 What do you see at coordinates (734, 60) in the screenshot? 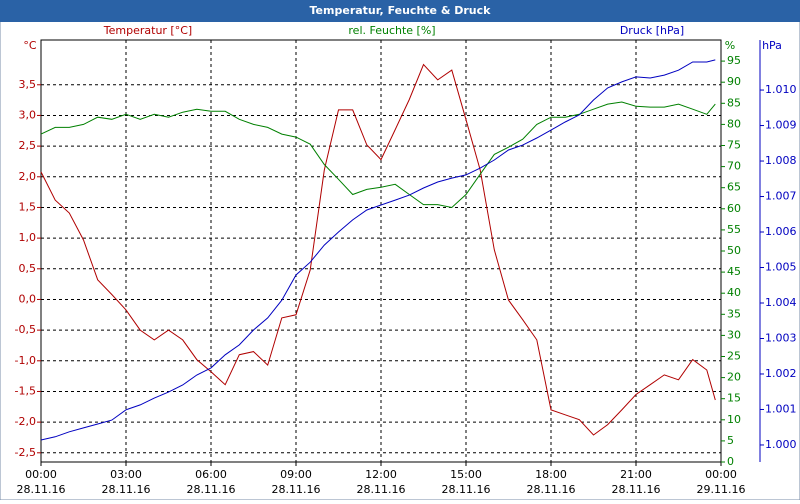
I see `y2-tick-label: 95` at bounding box center [734, 60].